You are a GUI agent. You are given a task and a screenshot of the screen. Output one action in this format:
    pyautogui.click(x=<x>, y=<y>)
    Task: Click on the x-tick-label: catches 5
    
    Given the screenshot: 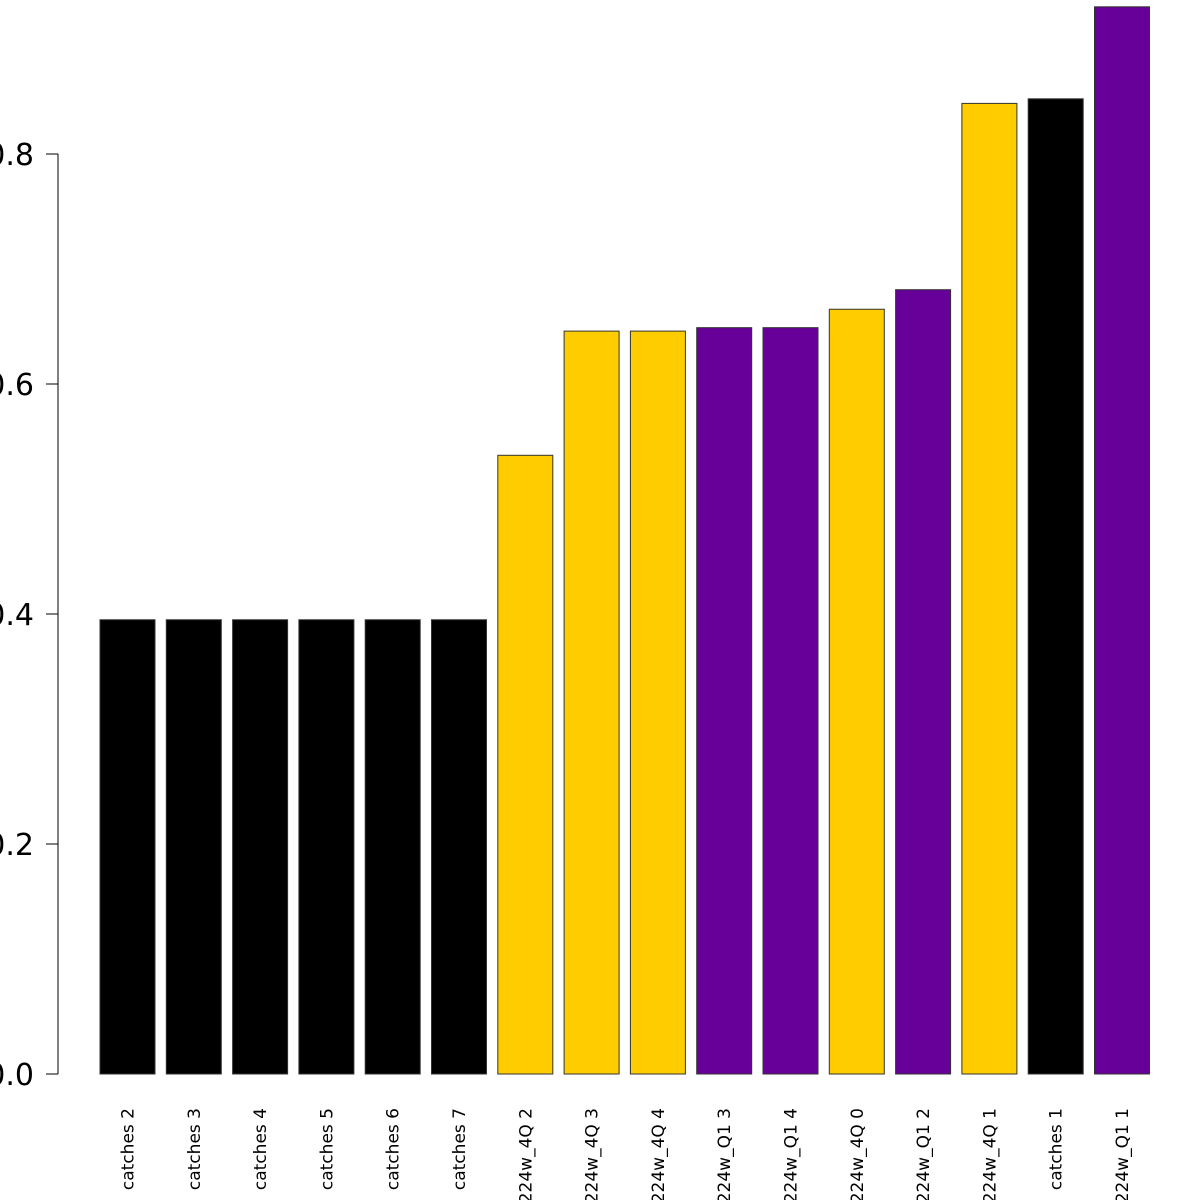 What is the action you would take?
    pyautogui.click(x=327, y=1149)
    